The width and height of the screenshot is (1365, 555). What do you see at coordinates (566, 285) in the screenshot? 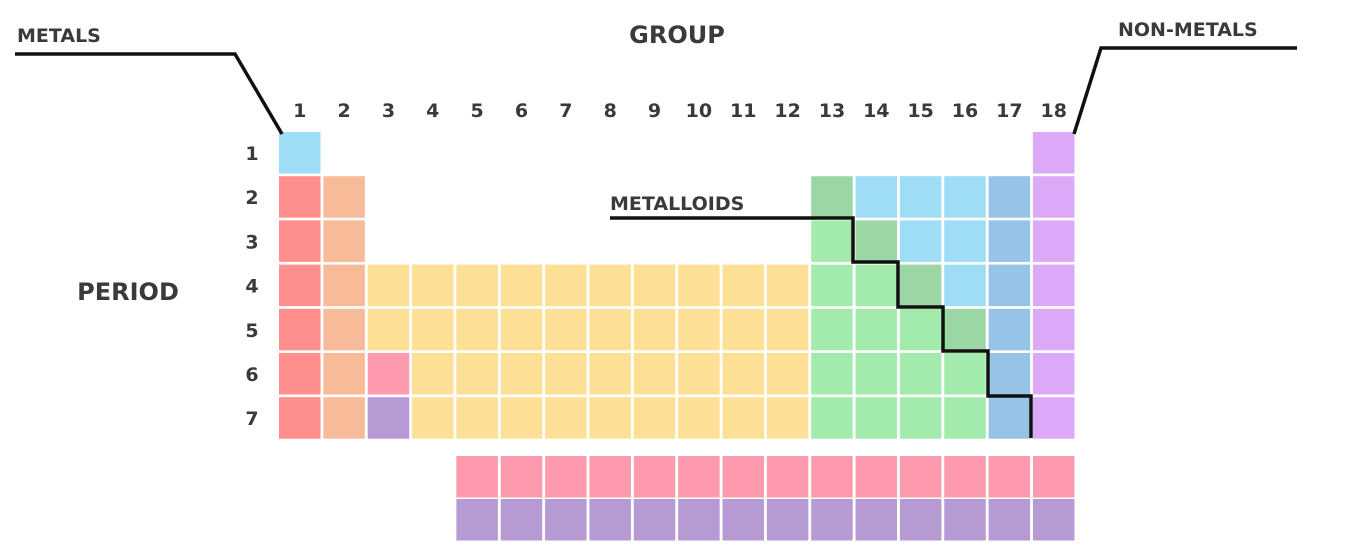
I see `element-cell-p4-g7` at bounding box center [566, 285].